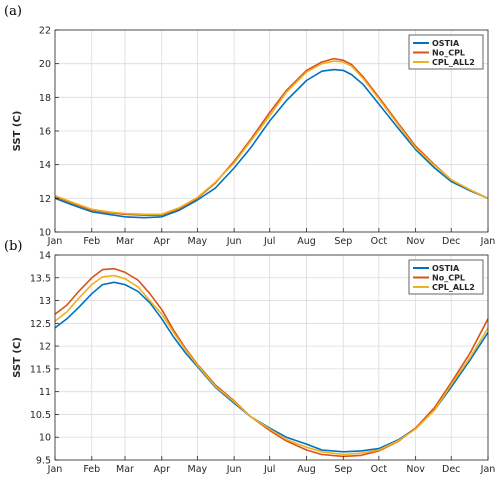  I want to click on panel-label: (a), so click(13, 11).